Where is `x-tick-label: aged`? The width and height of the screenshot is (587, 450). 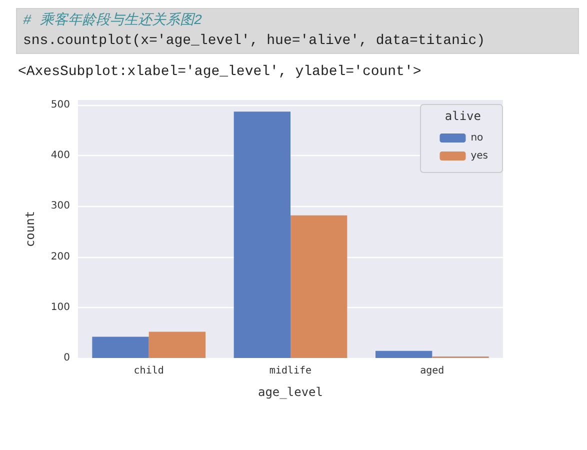 x-tick-label: aged is located at coordinates (432, 371).